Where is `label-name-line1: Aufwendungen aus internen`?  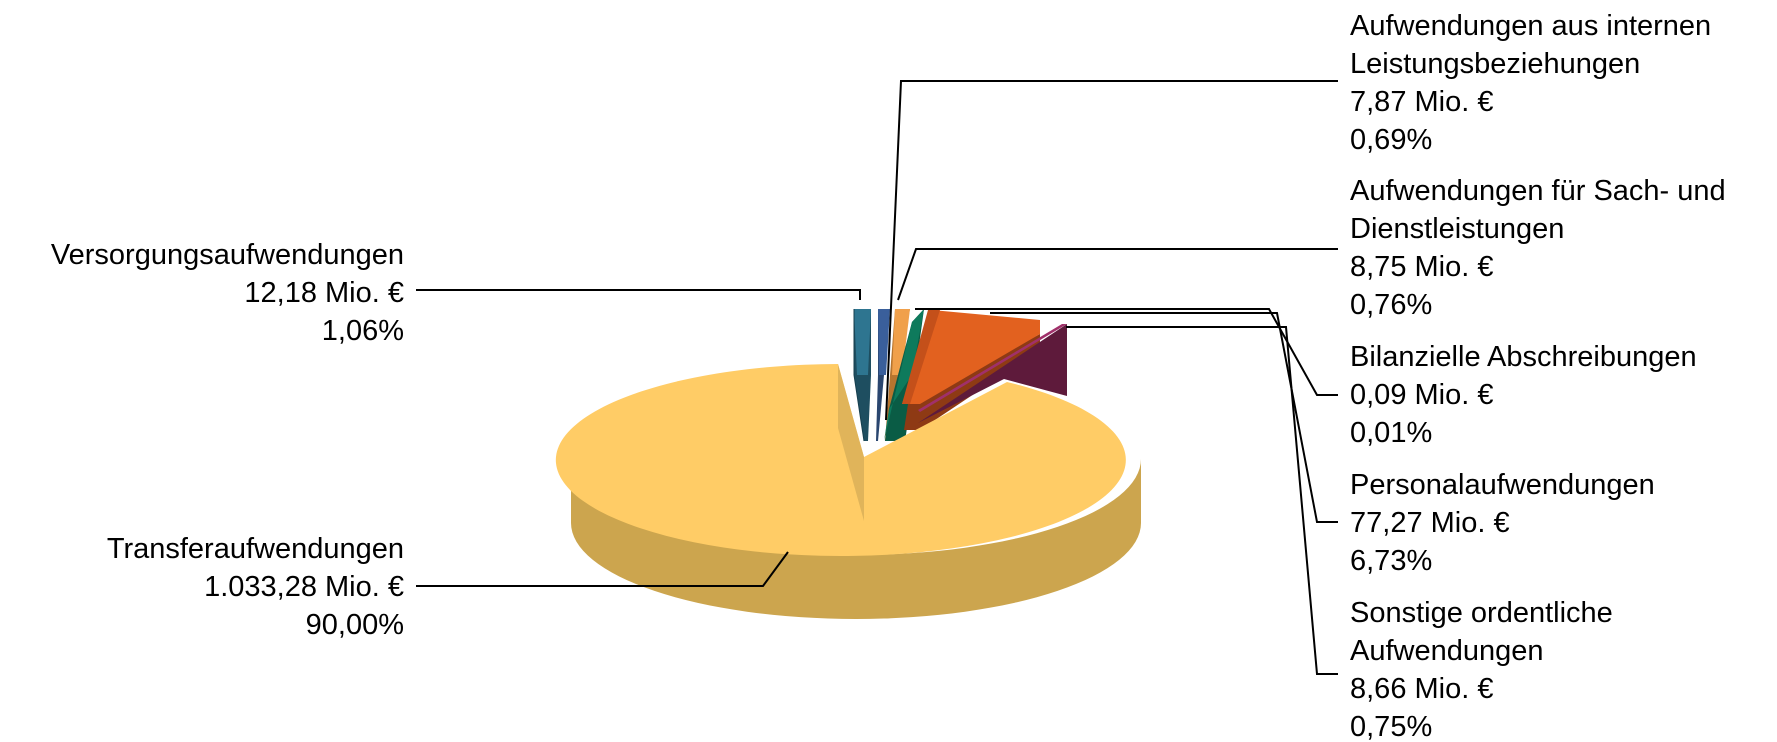
label-name-line1: Aufwendungen aus internen is located at coordinates (1530, 26).